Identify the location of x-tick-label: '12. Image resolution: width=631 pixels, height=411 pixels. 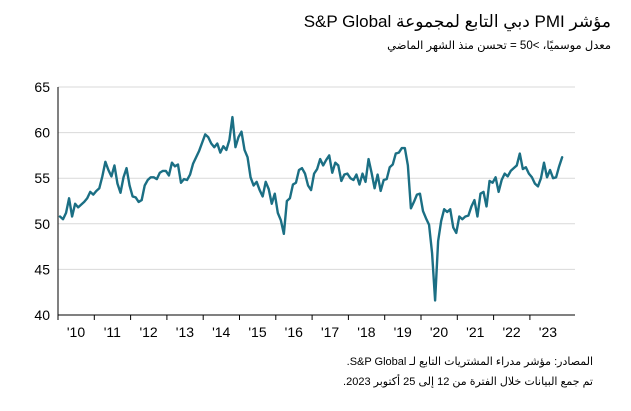
(148, 332).